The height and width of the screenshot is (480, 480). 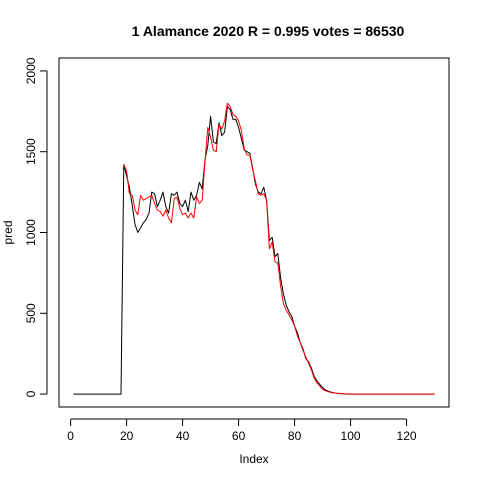 What do you see at coordinates (31, 70) in the screenshot?
I see `y-tick-label: 2000` at bounding box center [31, 70].